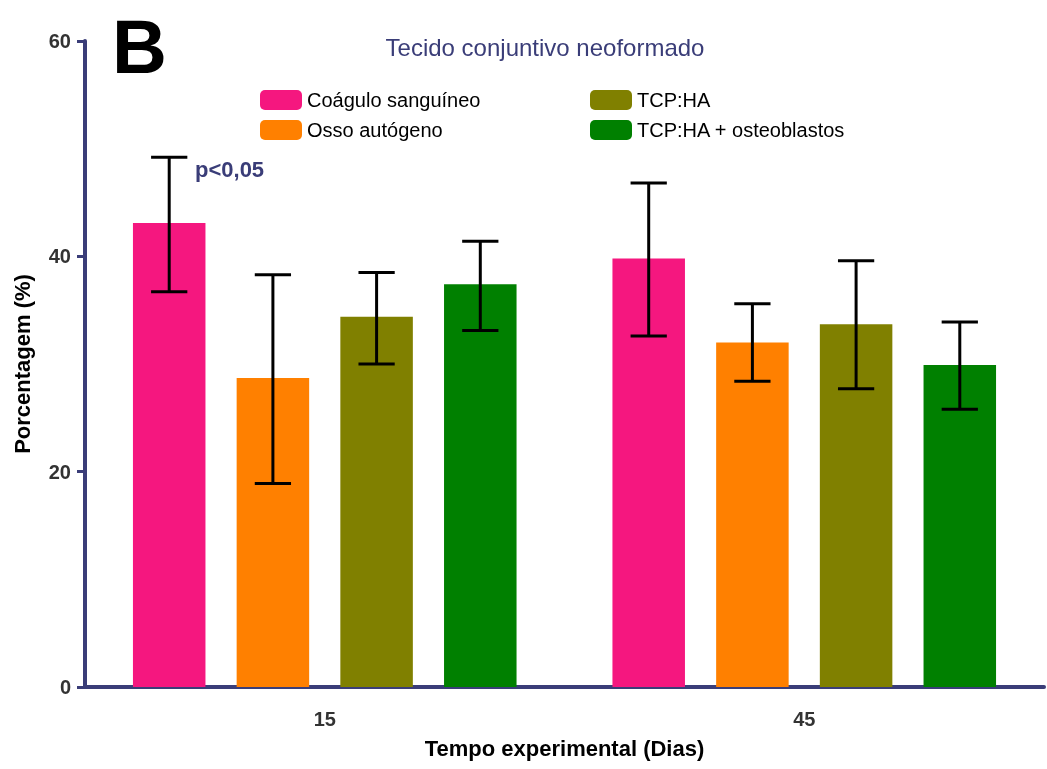  Describe the element at coordinates (139, 46) in the screenshot. I see `annotation: B` at that location.